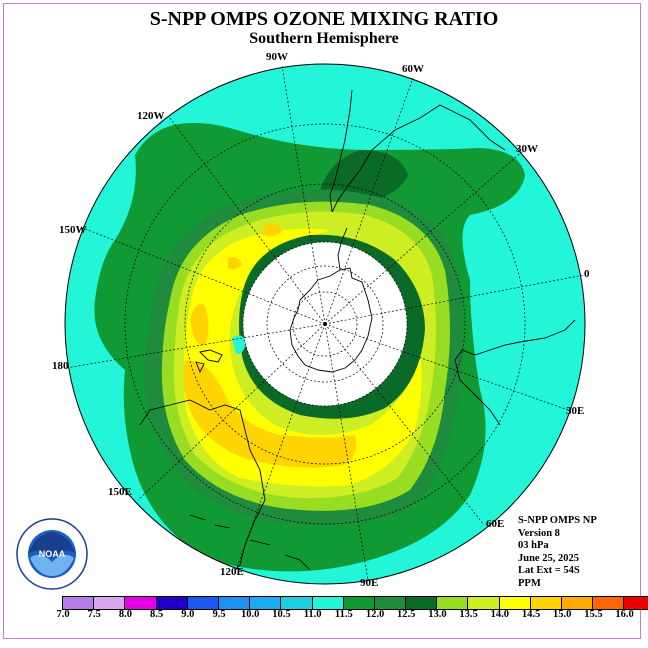 This screenshot has width=648, height=648. What do you see at coordinates (529, 583) in the screenshot?
I see `info-unit: PPM` at bounding box center [529, 583].